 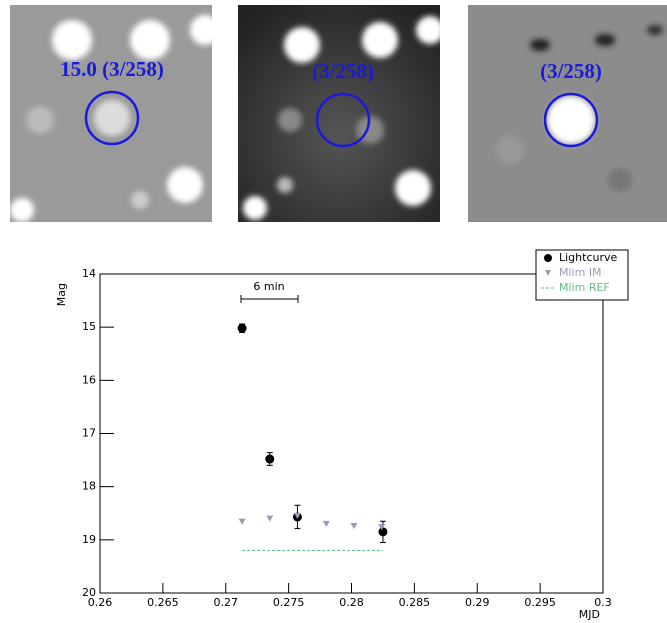 What do you see at coordinates (268, 286) in the screenshot?
I see `annotation: 6 min` at bounding box center [268, 286].